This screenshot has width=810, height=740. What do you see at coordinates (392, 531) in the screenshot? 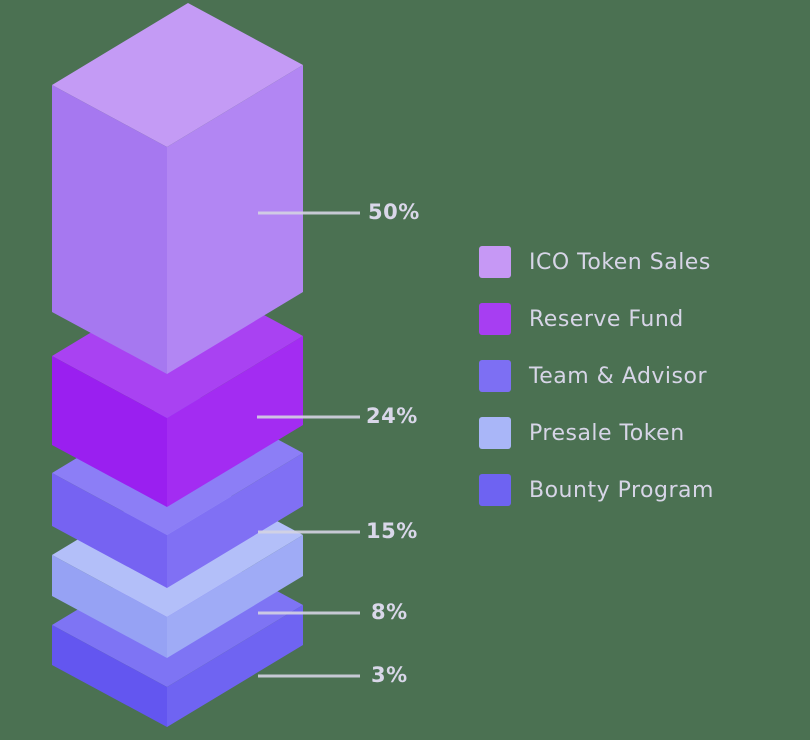
I see `value-label-team-advisor: 15%` at bounding box center [392, 531].